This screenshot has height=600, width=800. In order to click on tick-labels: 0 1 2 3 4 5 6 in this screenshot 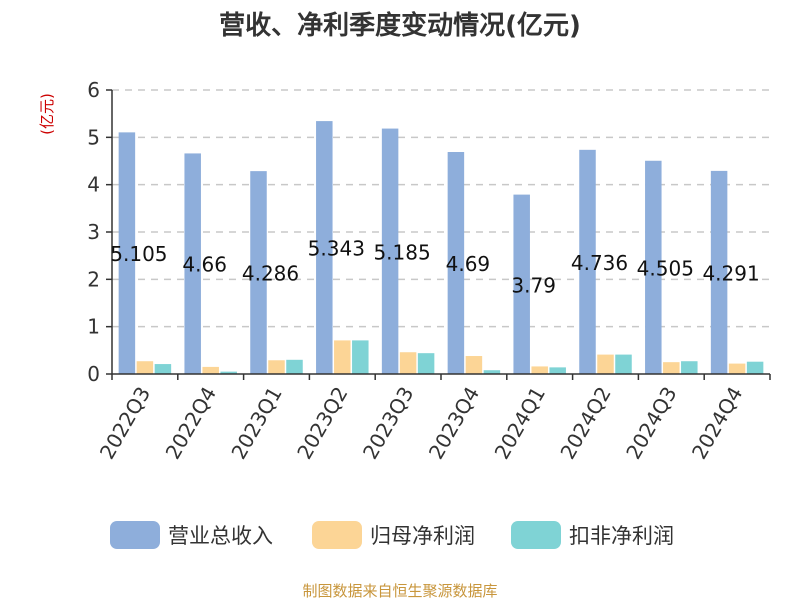, I will do `click(93, 232)`.